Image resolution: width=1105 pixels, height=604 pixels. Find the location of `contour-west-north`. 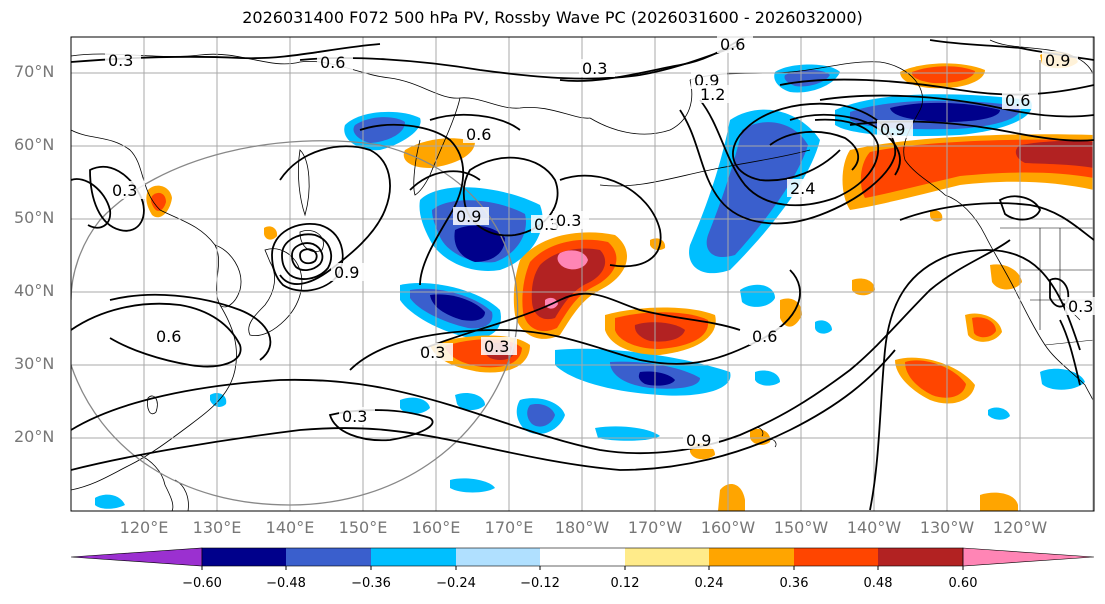

contour-west-north is located at coordinates (117, 198).